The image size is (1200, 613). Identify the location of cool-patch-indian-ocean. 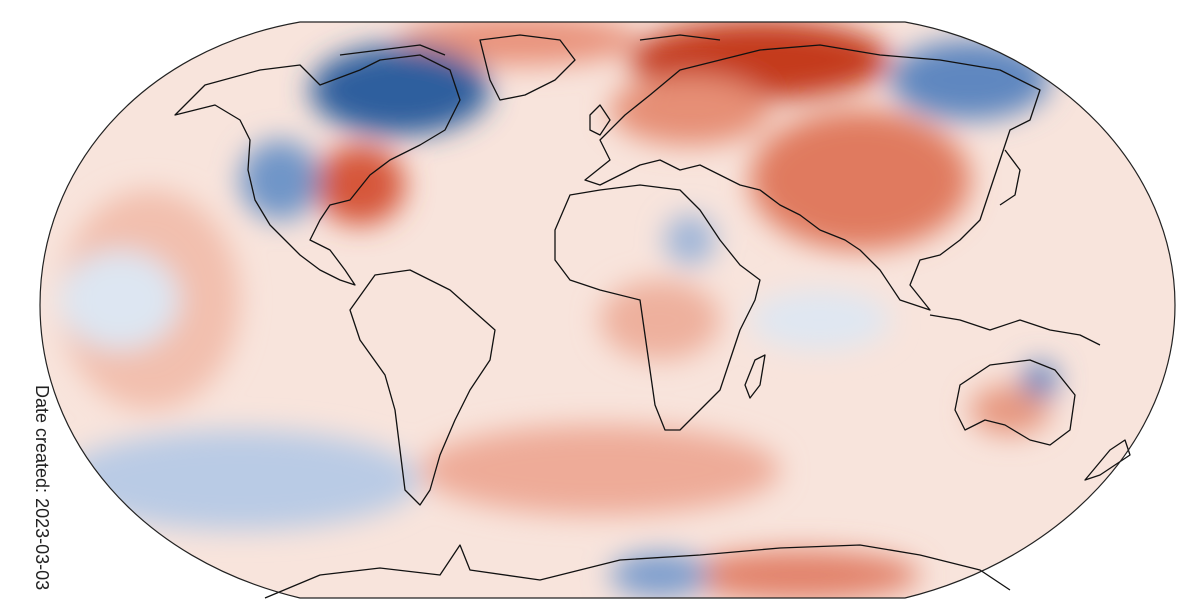
(820, 320).